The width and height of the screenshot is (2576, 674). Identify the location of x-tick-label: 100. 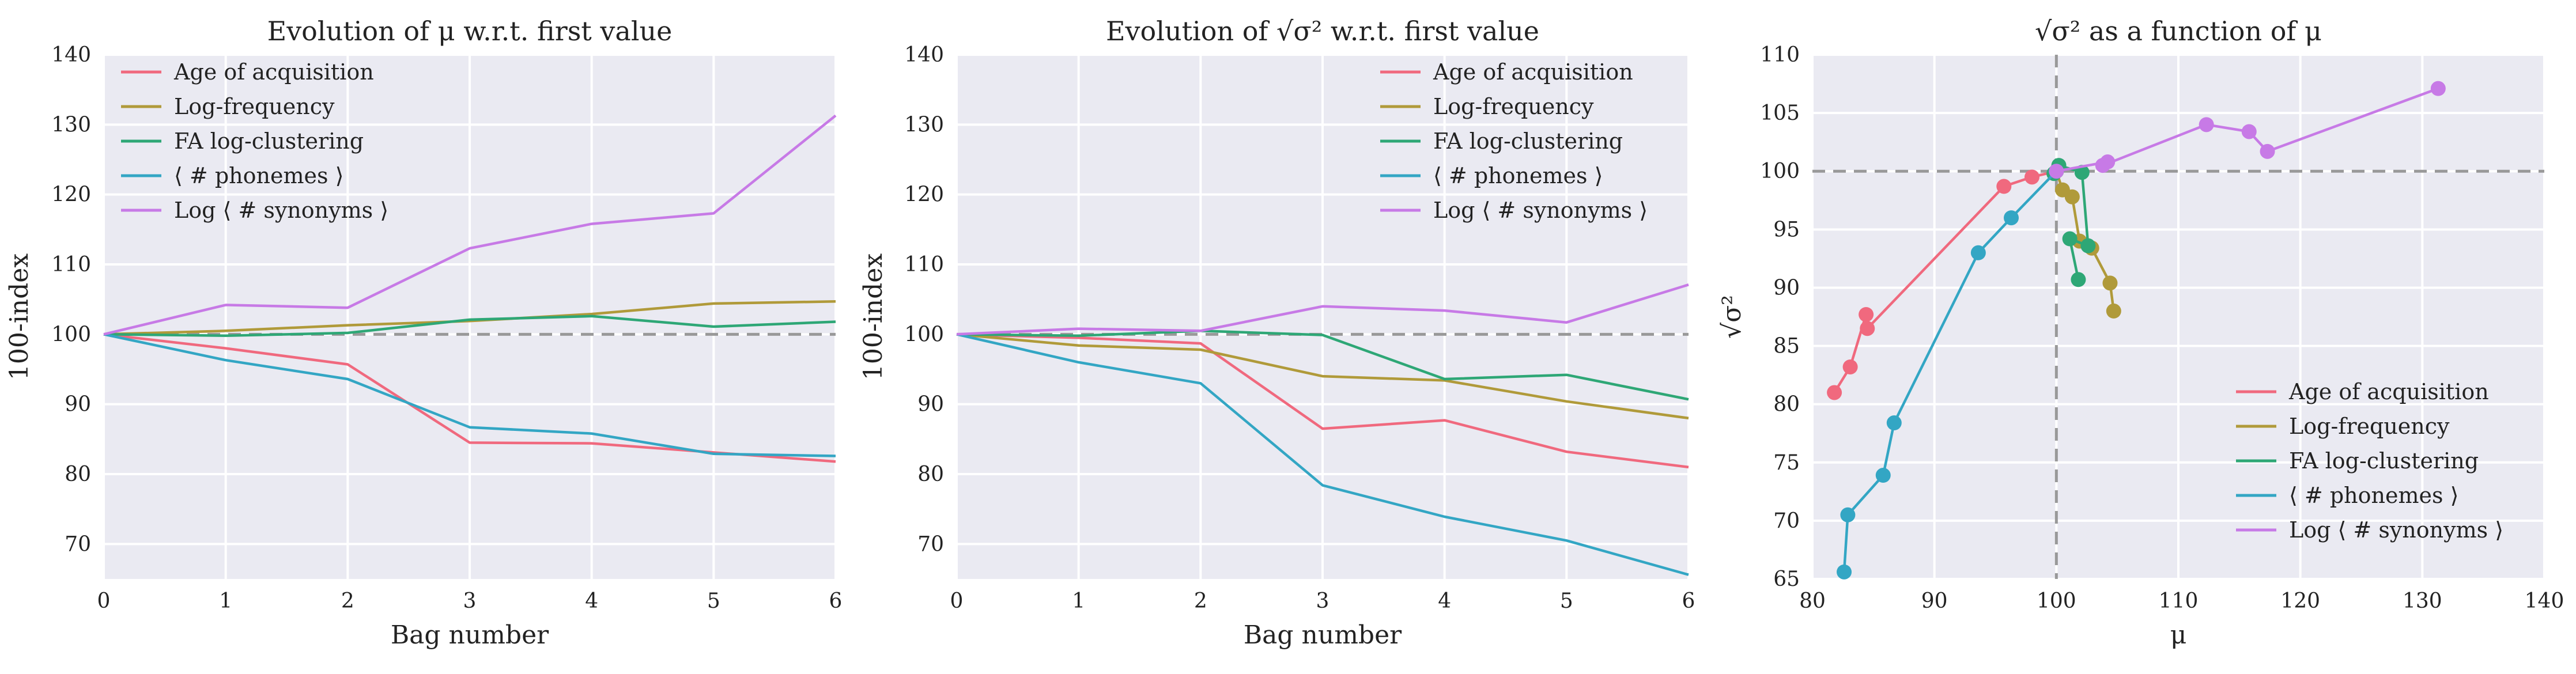
(2056, 601).